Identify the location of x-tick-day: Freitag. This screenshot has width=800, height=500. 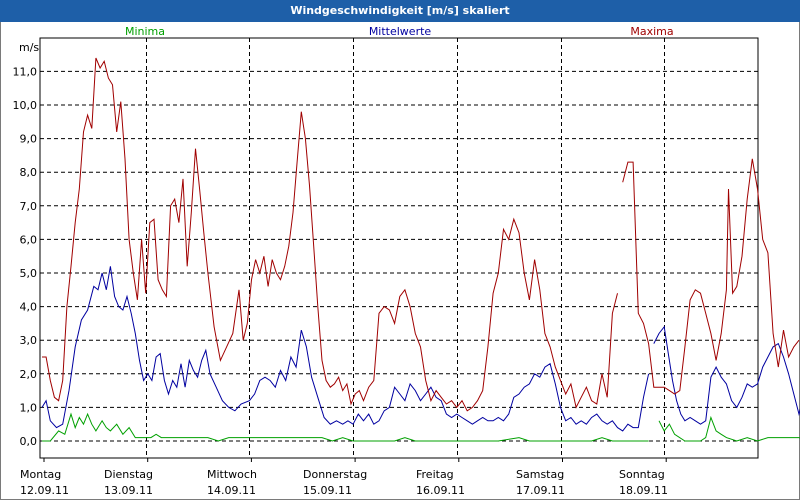
(435, 474).